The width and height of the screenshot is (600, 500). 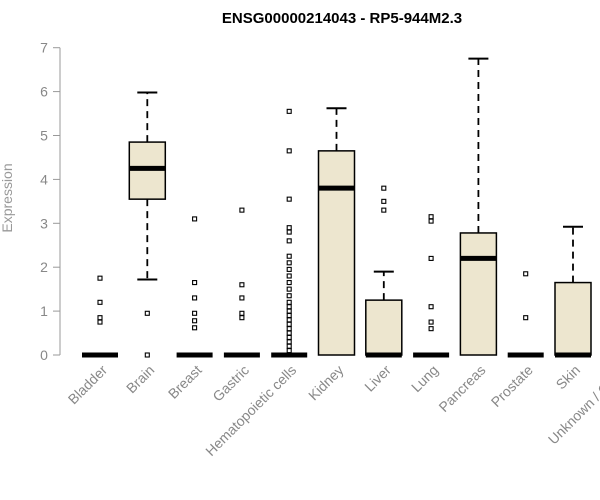 What do you see at coordinates (431, 286) in the screenshot?
I see `box-lung` at bounding box center [431, 286].